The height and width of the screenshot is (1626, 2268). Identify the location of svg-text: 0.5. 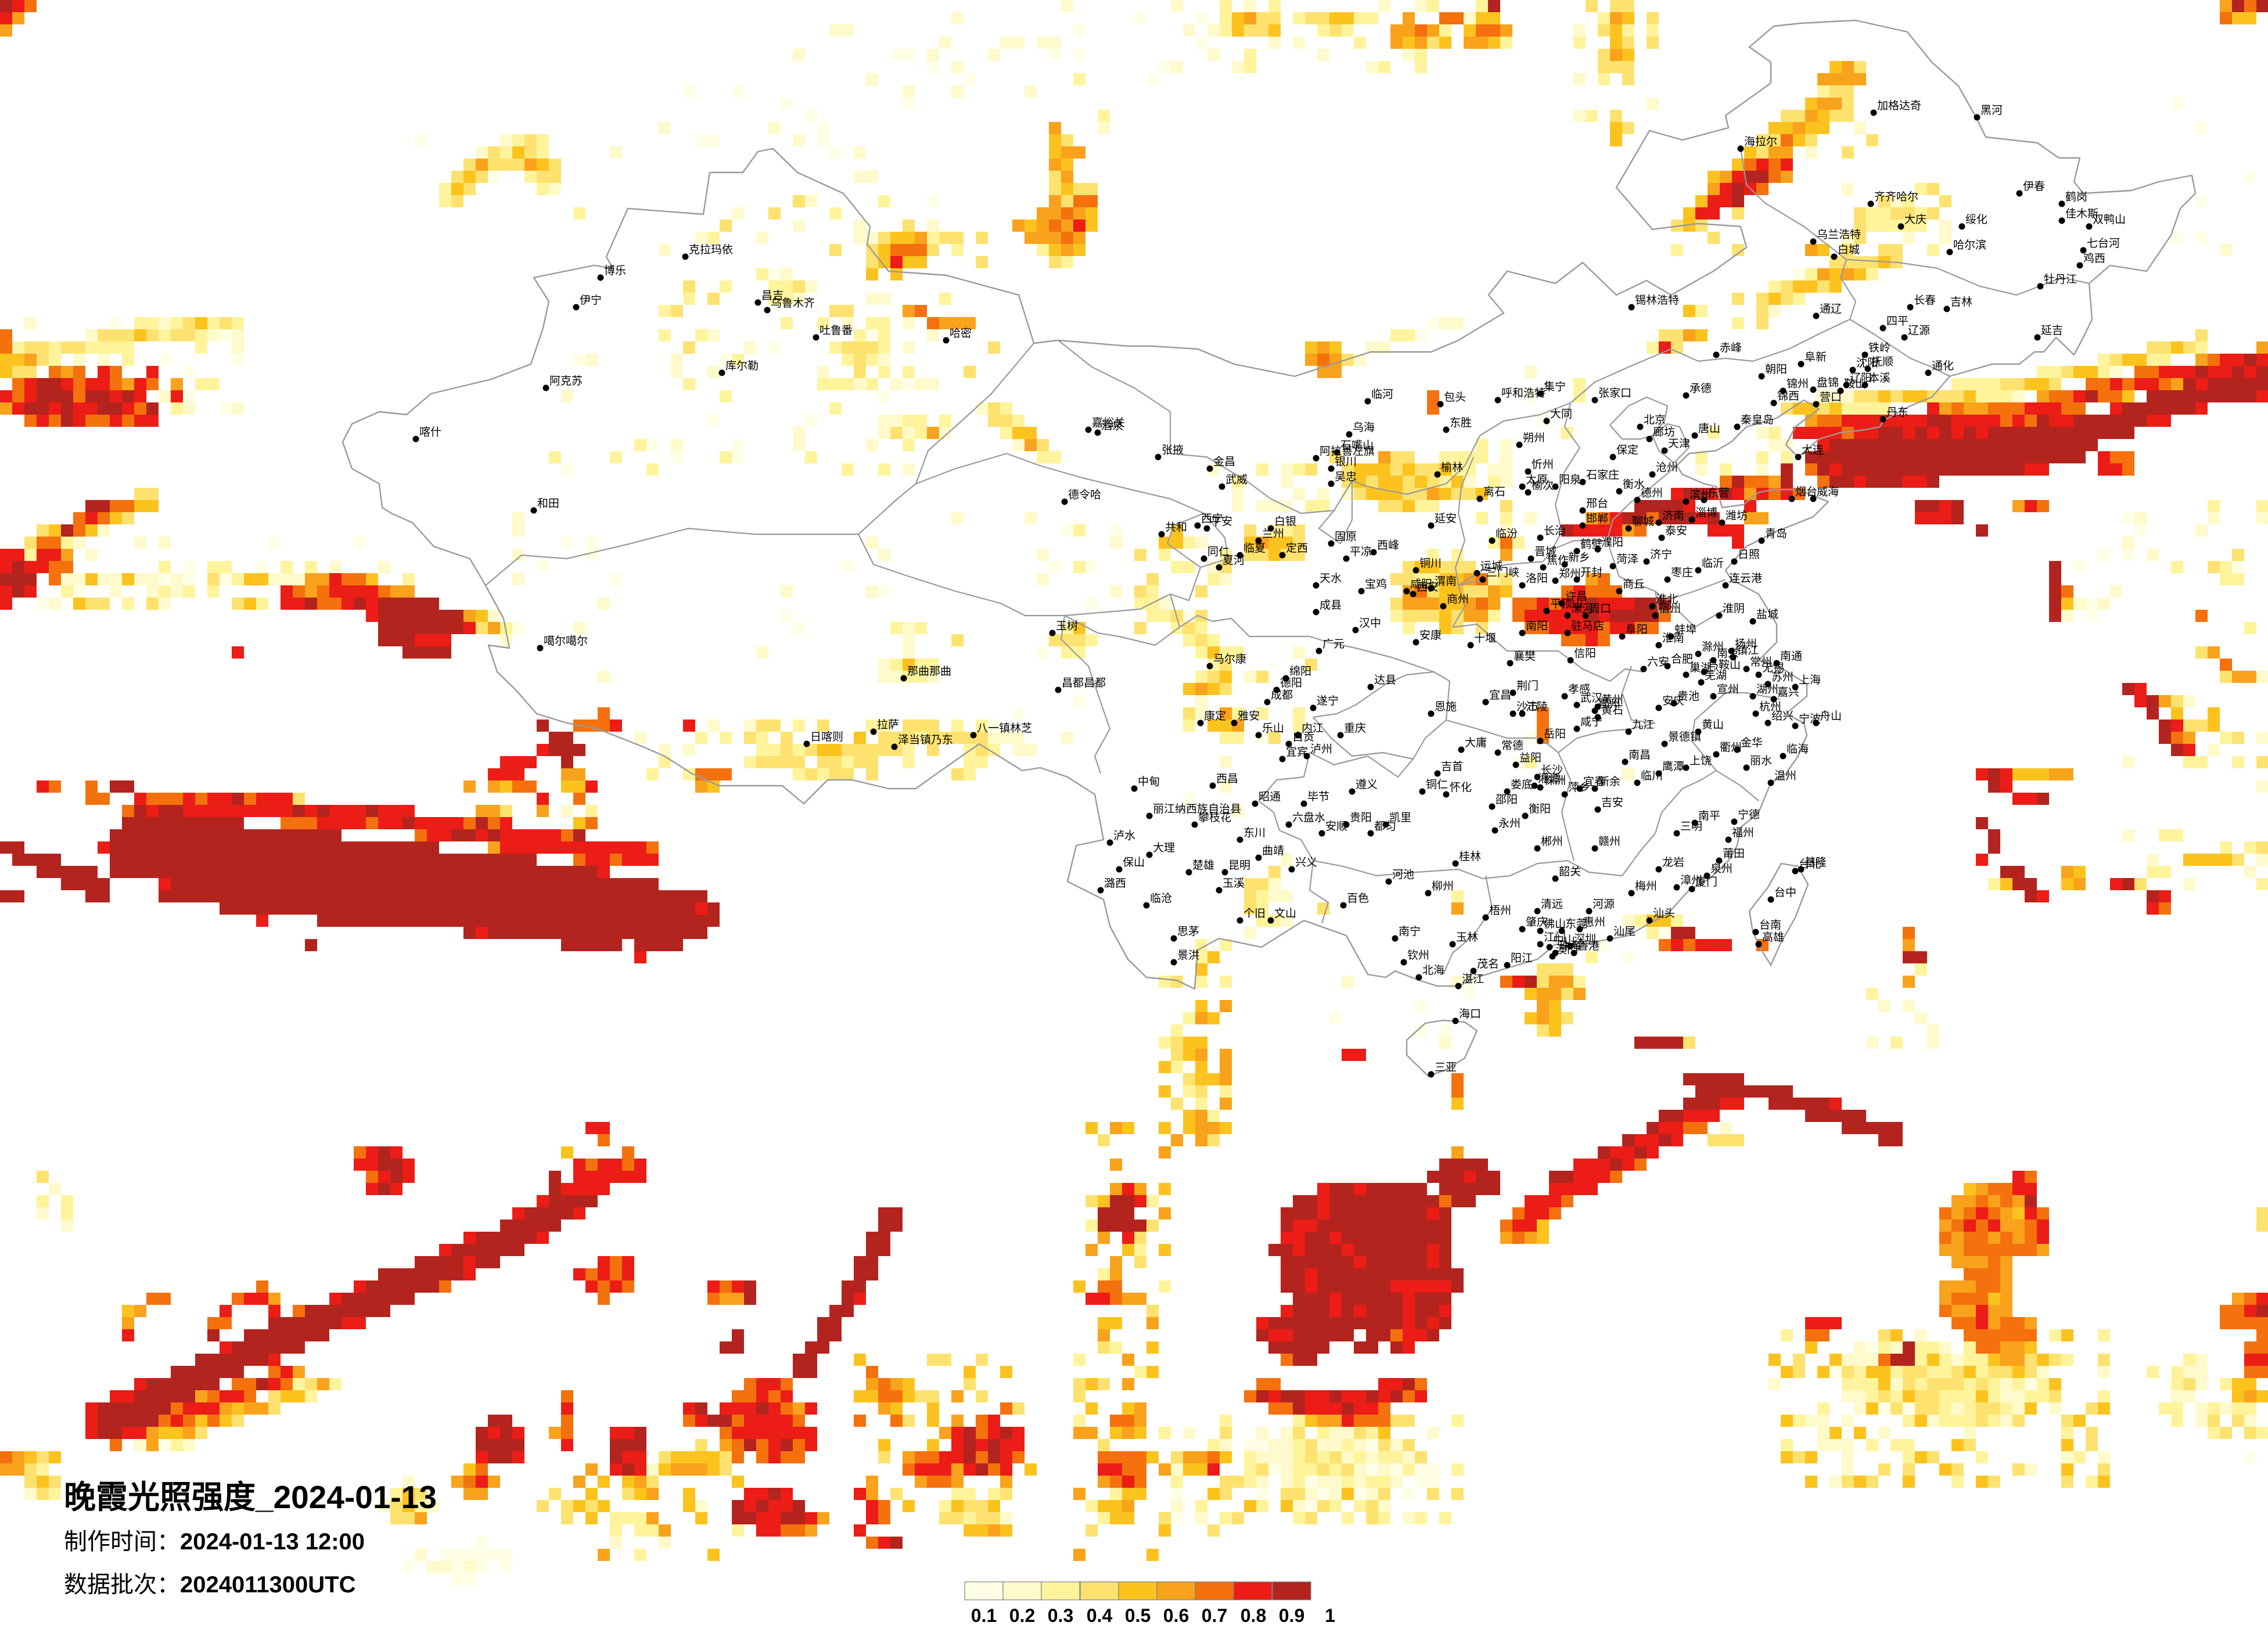
(1138, 1615).